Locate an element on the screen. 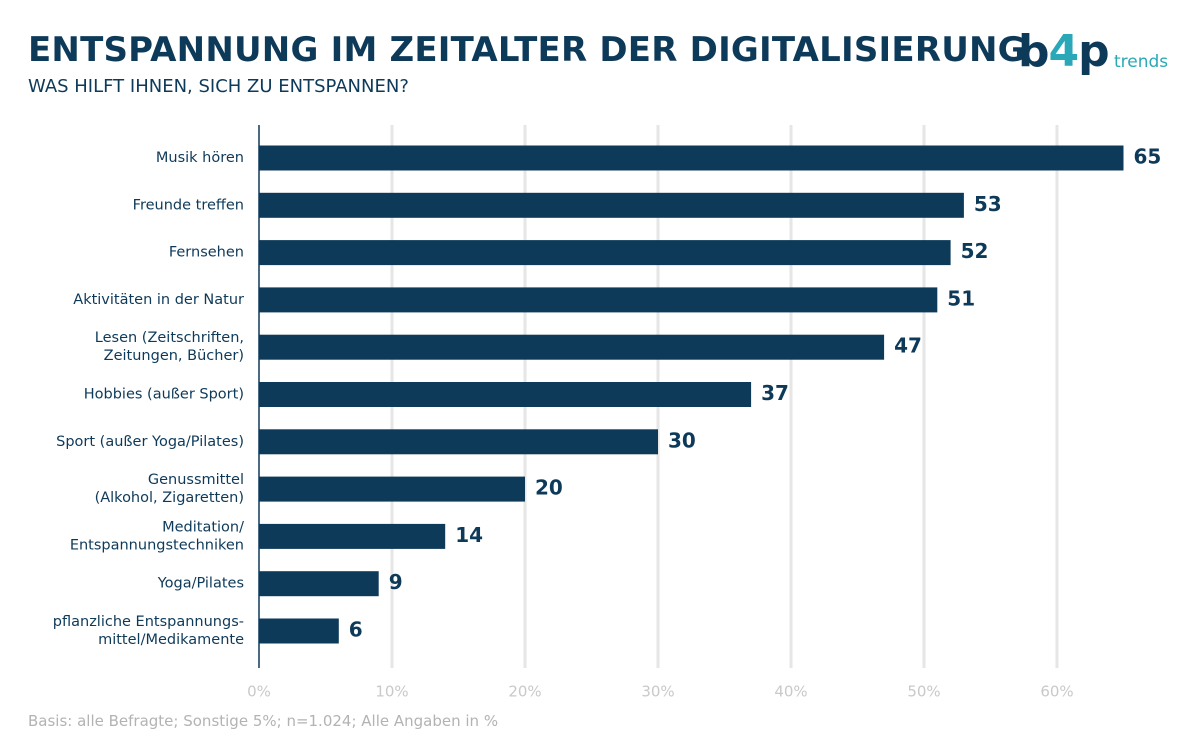  category-label-line: Aktivitäten in der Natur is located at coordinates (158, 300).